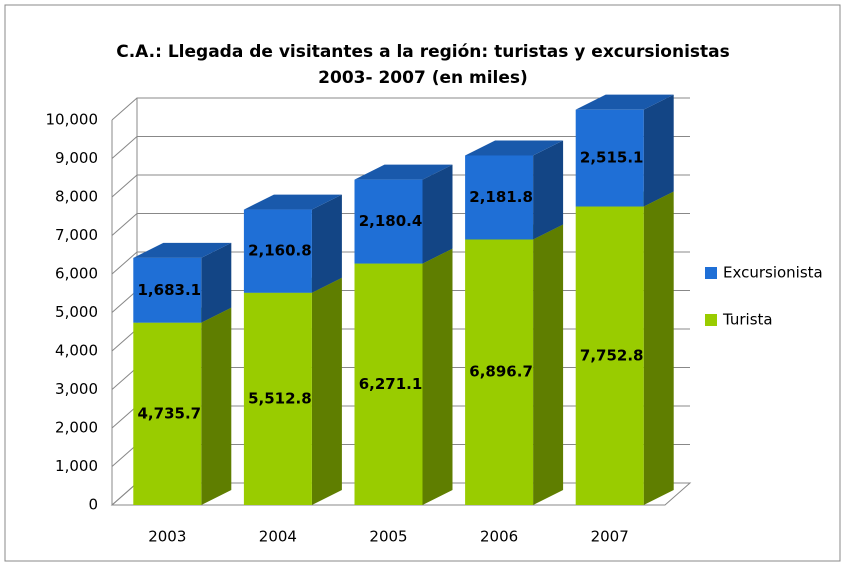 This screenshot has height=571, width=846. Describe the element at coordinates (76, 197) in the screenshot. I see `y-tick-label: 8,000` at that location.